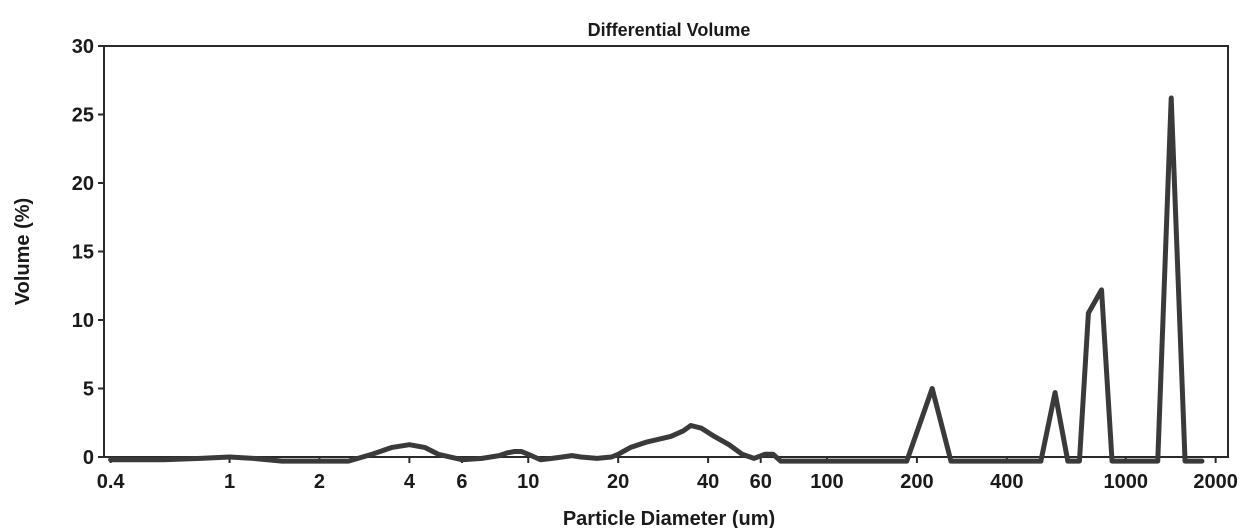 This screenshot has width=1241, height=528. What do you see at coordinates (761, 482) in the screenshot?
I see `x-tick-label-60: 60` at bounding box center [761, 482].